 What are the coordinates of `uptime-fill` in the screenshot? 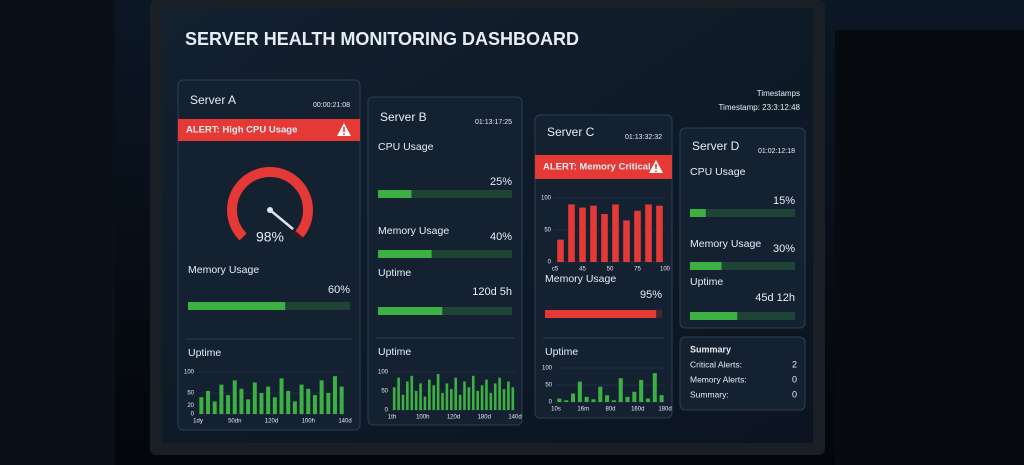 It's located at (714, 316).